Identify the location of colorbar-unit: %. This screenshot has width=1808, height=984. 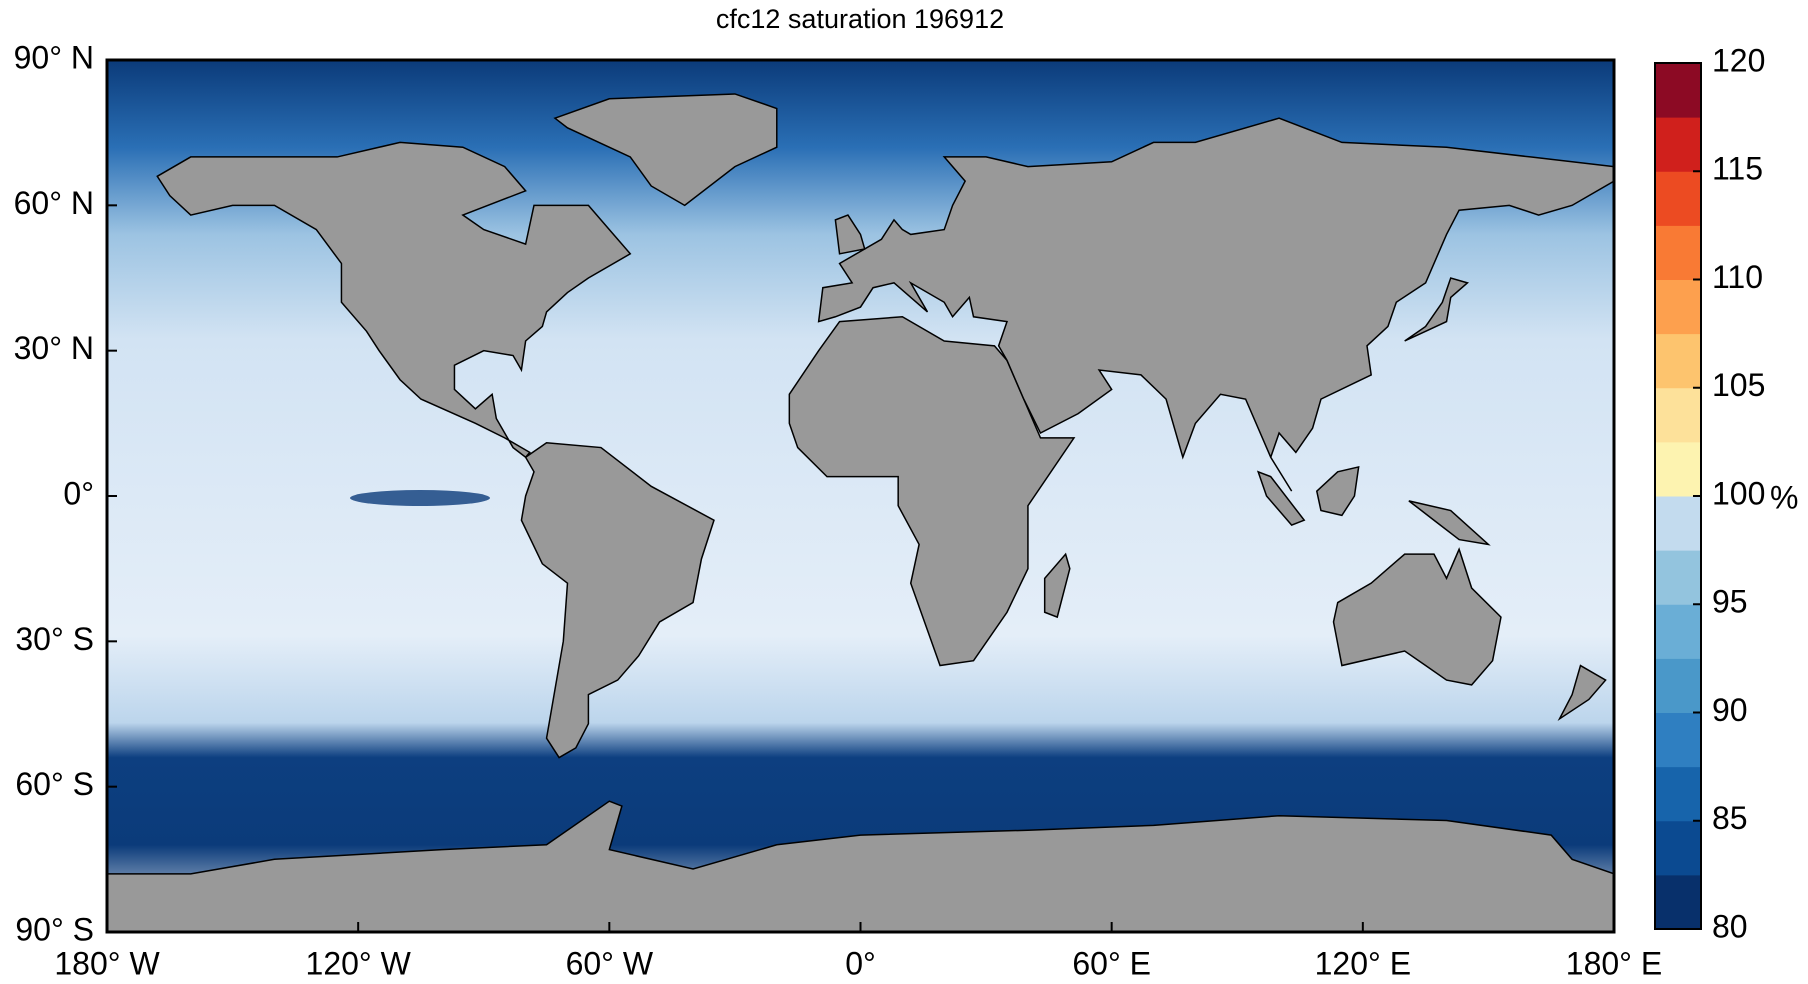
(1784, 497).